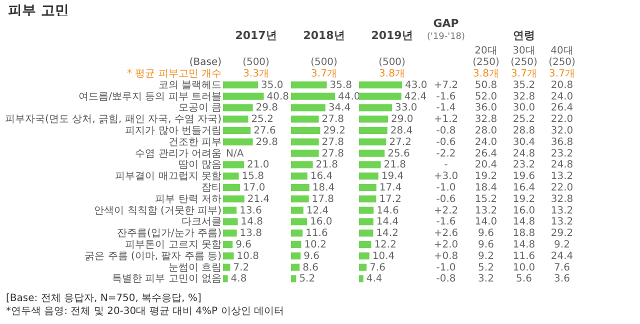 The width and height of the screenshot is (640, 324). I want to click on data-label: 17.0, so click(254, 188).